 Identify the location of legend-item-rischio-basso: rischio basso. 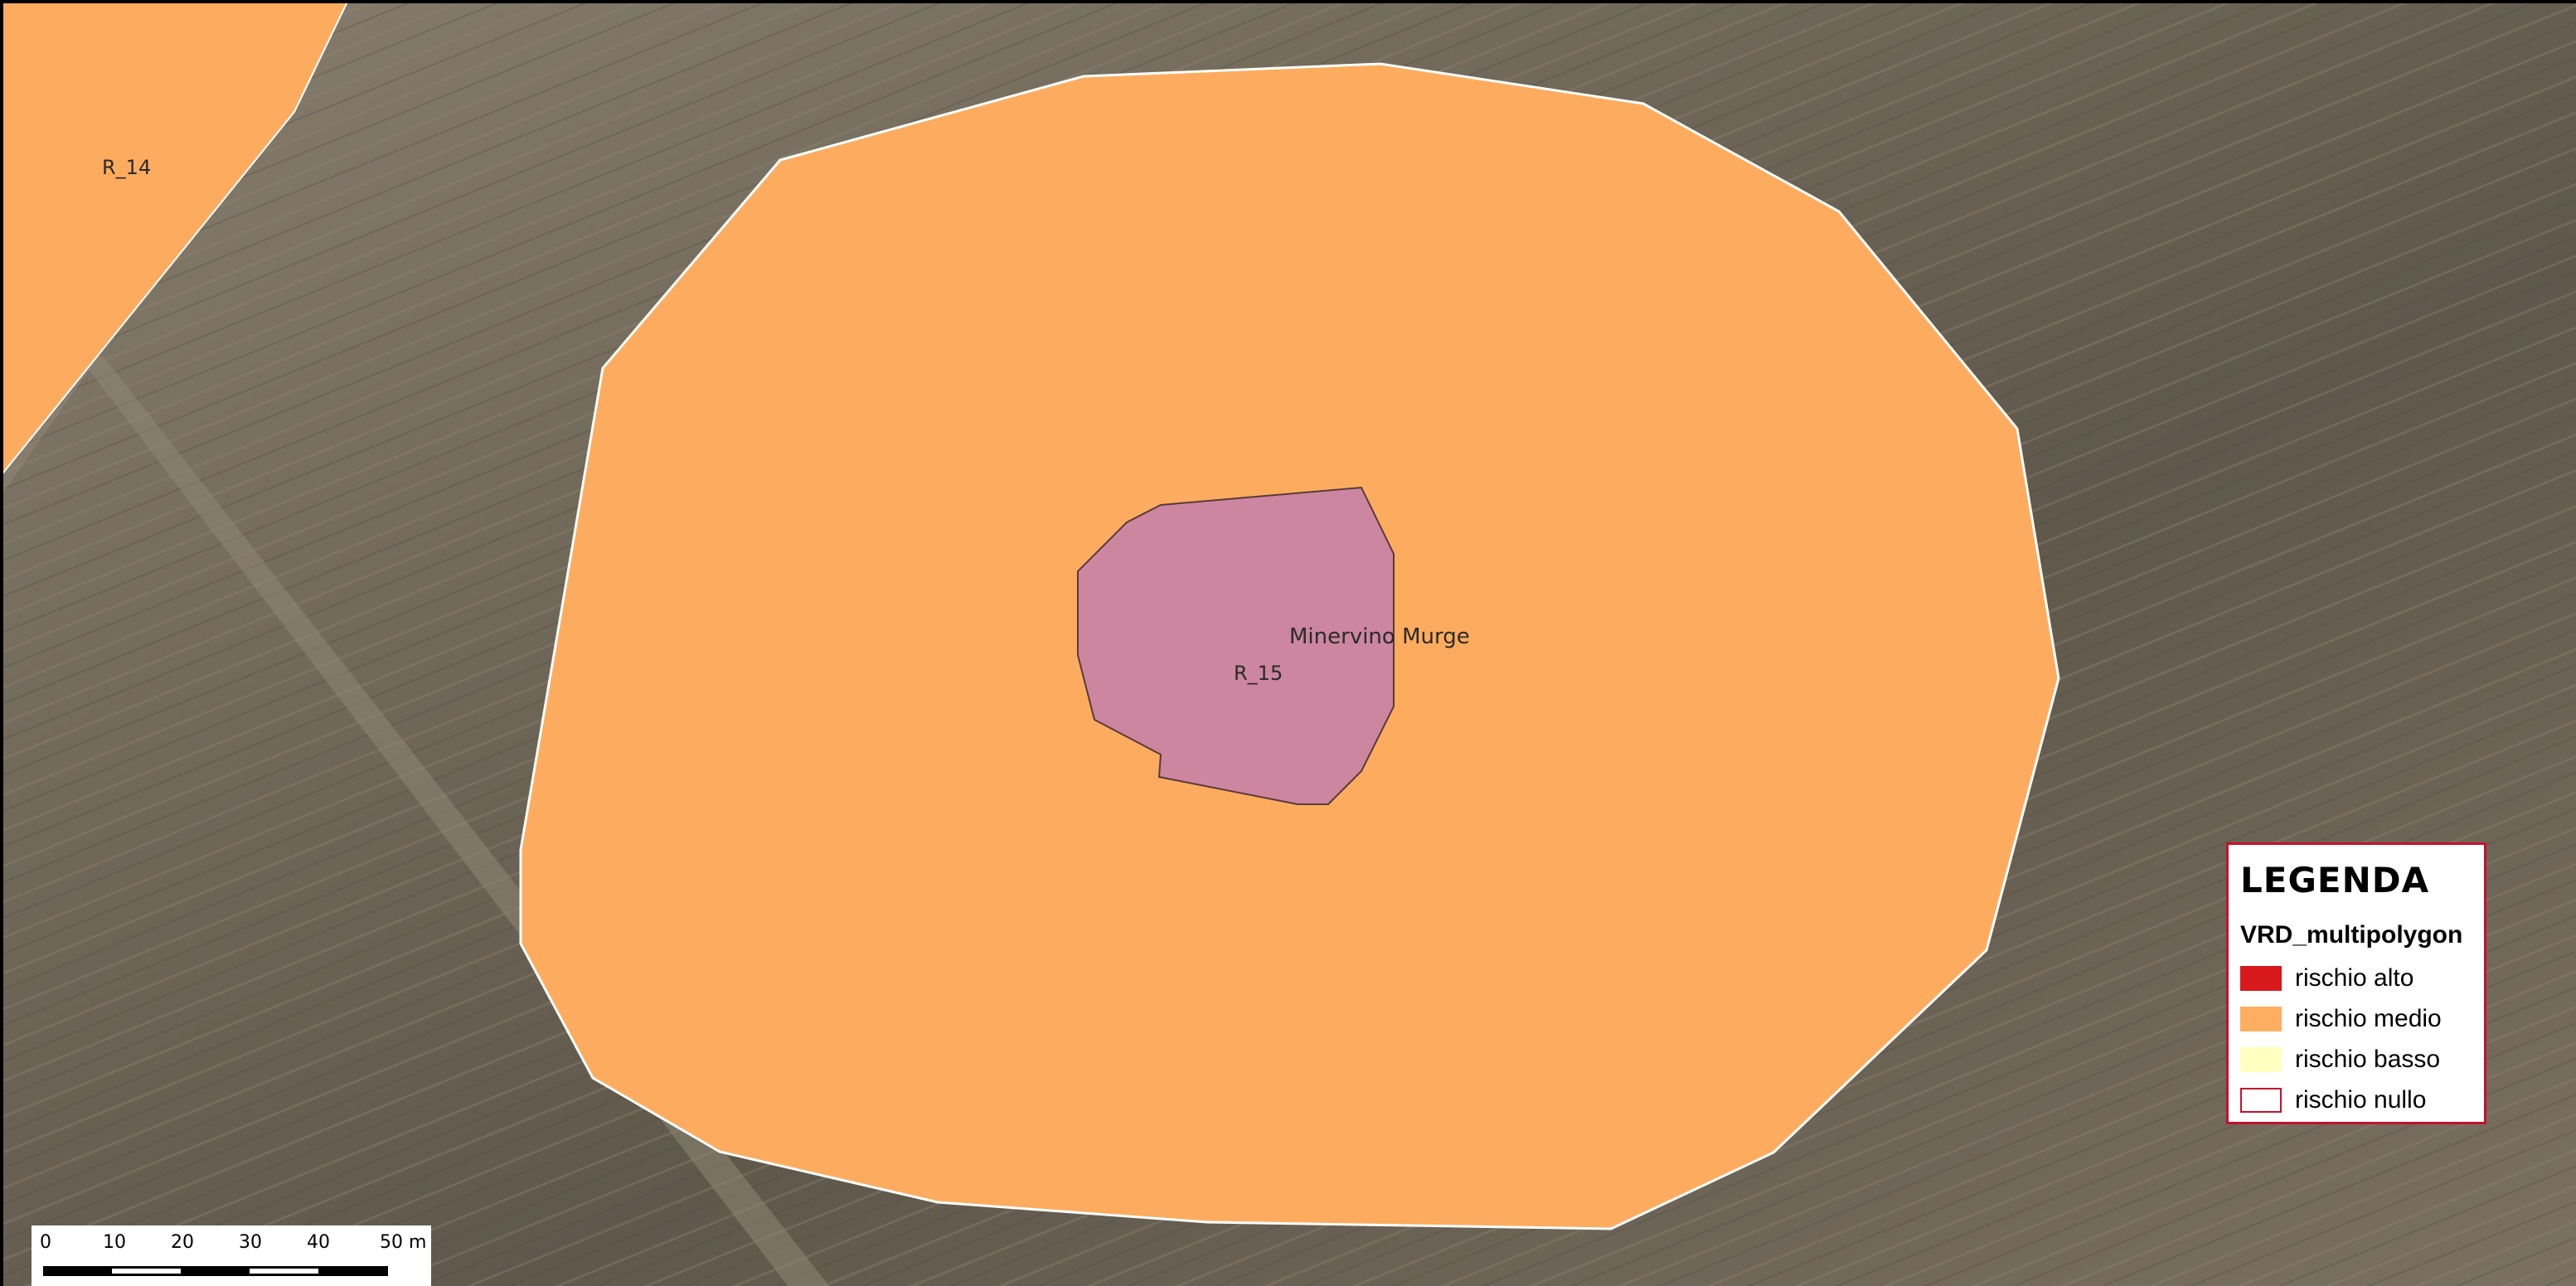
(2362, 1059).